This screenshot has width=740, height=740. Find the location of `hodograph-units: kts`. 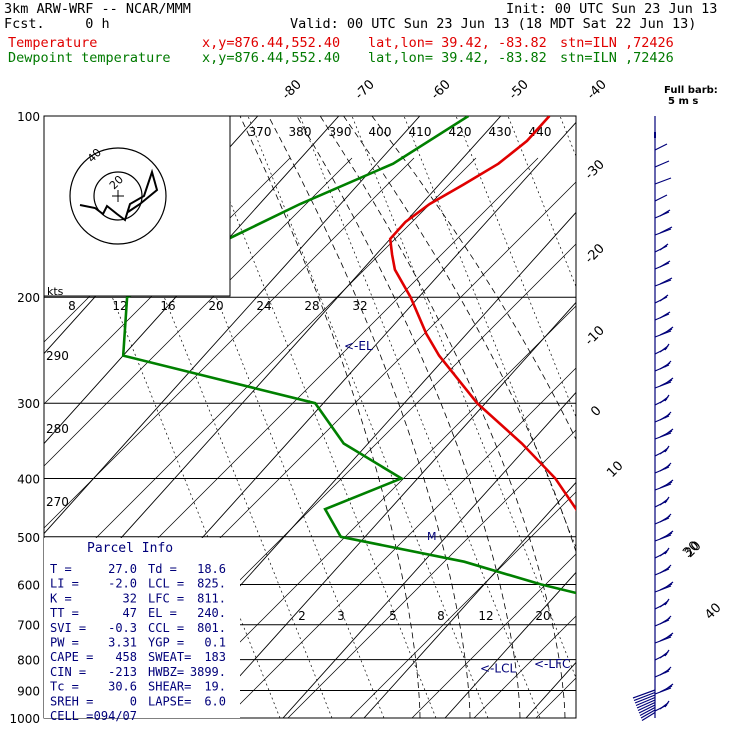

hodograph-units: kts is located at coordinates (55, 291).